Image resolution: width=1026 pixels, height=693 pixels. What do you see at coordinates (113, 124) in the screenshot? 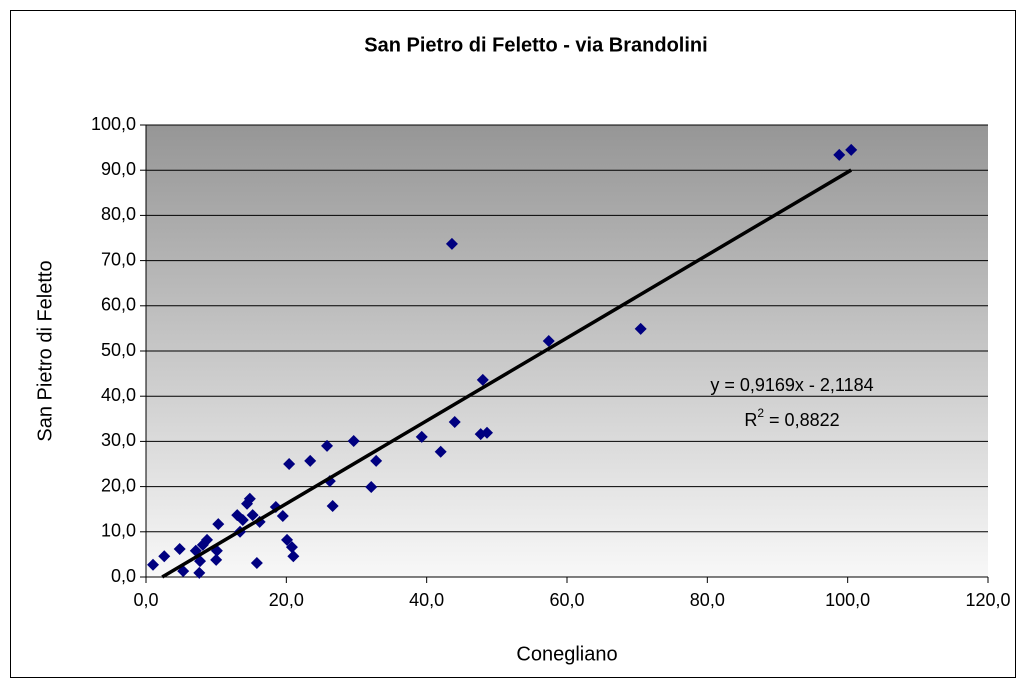
I see `y-tick-label: 100,0` at bounding box center [113, 124].